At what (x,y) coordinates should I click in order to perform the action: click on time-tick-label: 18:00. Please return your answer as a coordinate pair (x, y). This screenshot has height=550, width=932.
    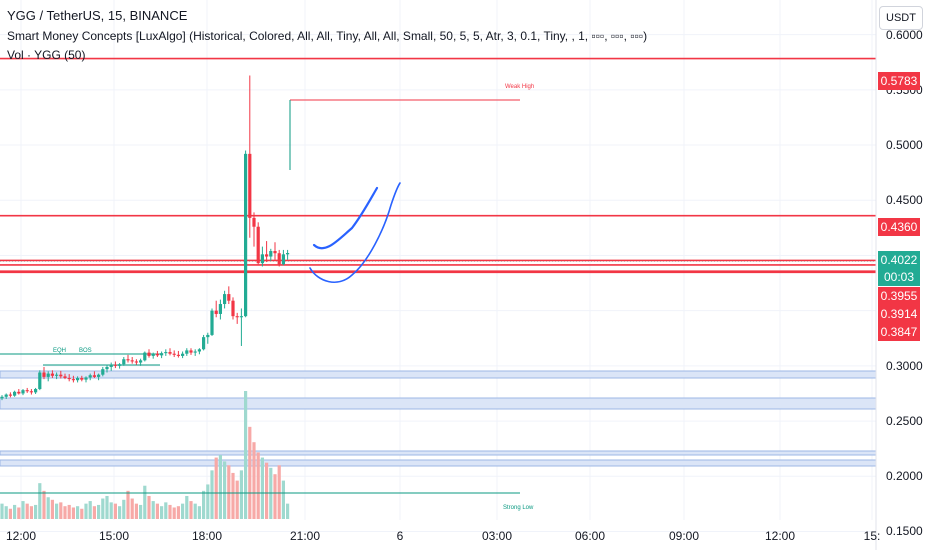
    Looking at the image, I should click on (207, 536).